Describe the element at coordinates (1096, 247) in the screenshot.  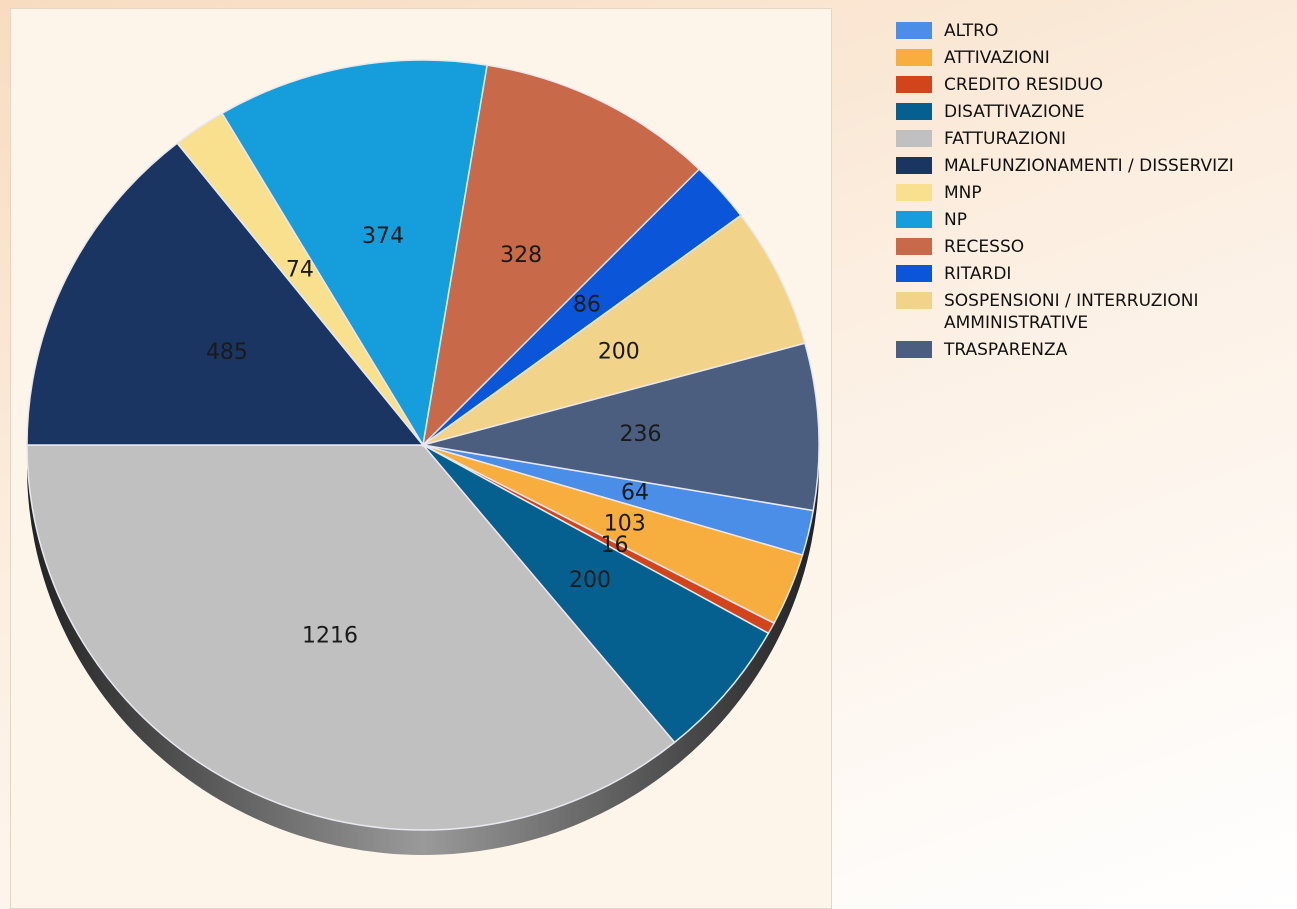
I see `legend-item: RECESSO` at that location.